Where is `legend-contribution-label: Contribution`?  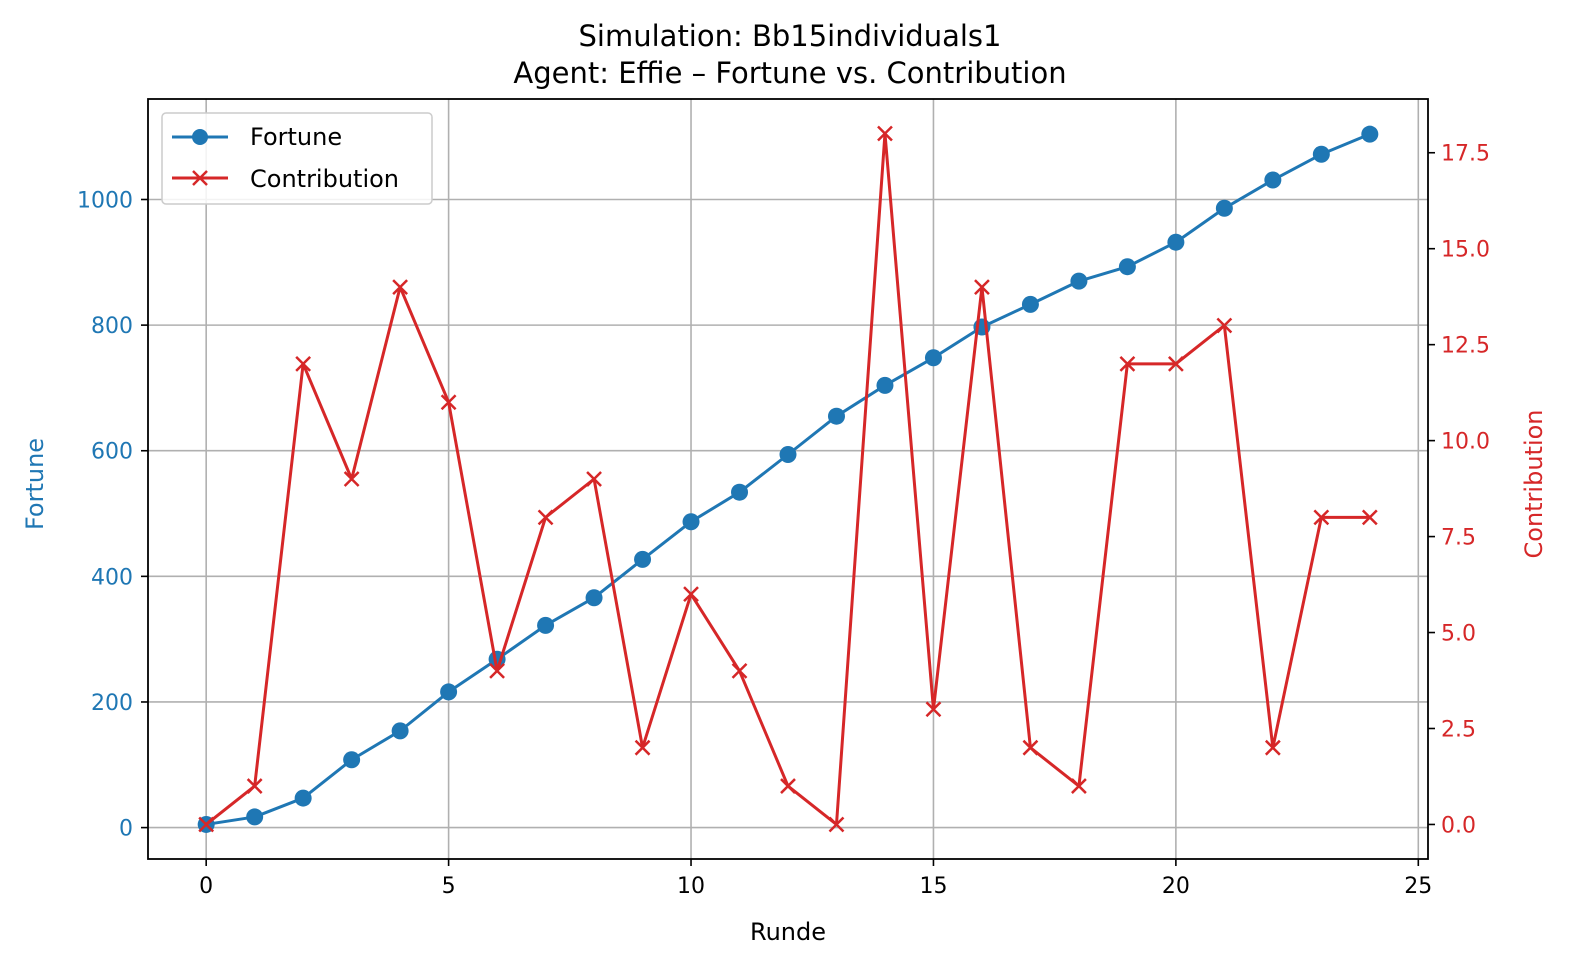 legend-contribution-label: Contribution is located at coordinates (324, 179).